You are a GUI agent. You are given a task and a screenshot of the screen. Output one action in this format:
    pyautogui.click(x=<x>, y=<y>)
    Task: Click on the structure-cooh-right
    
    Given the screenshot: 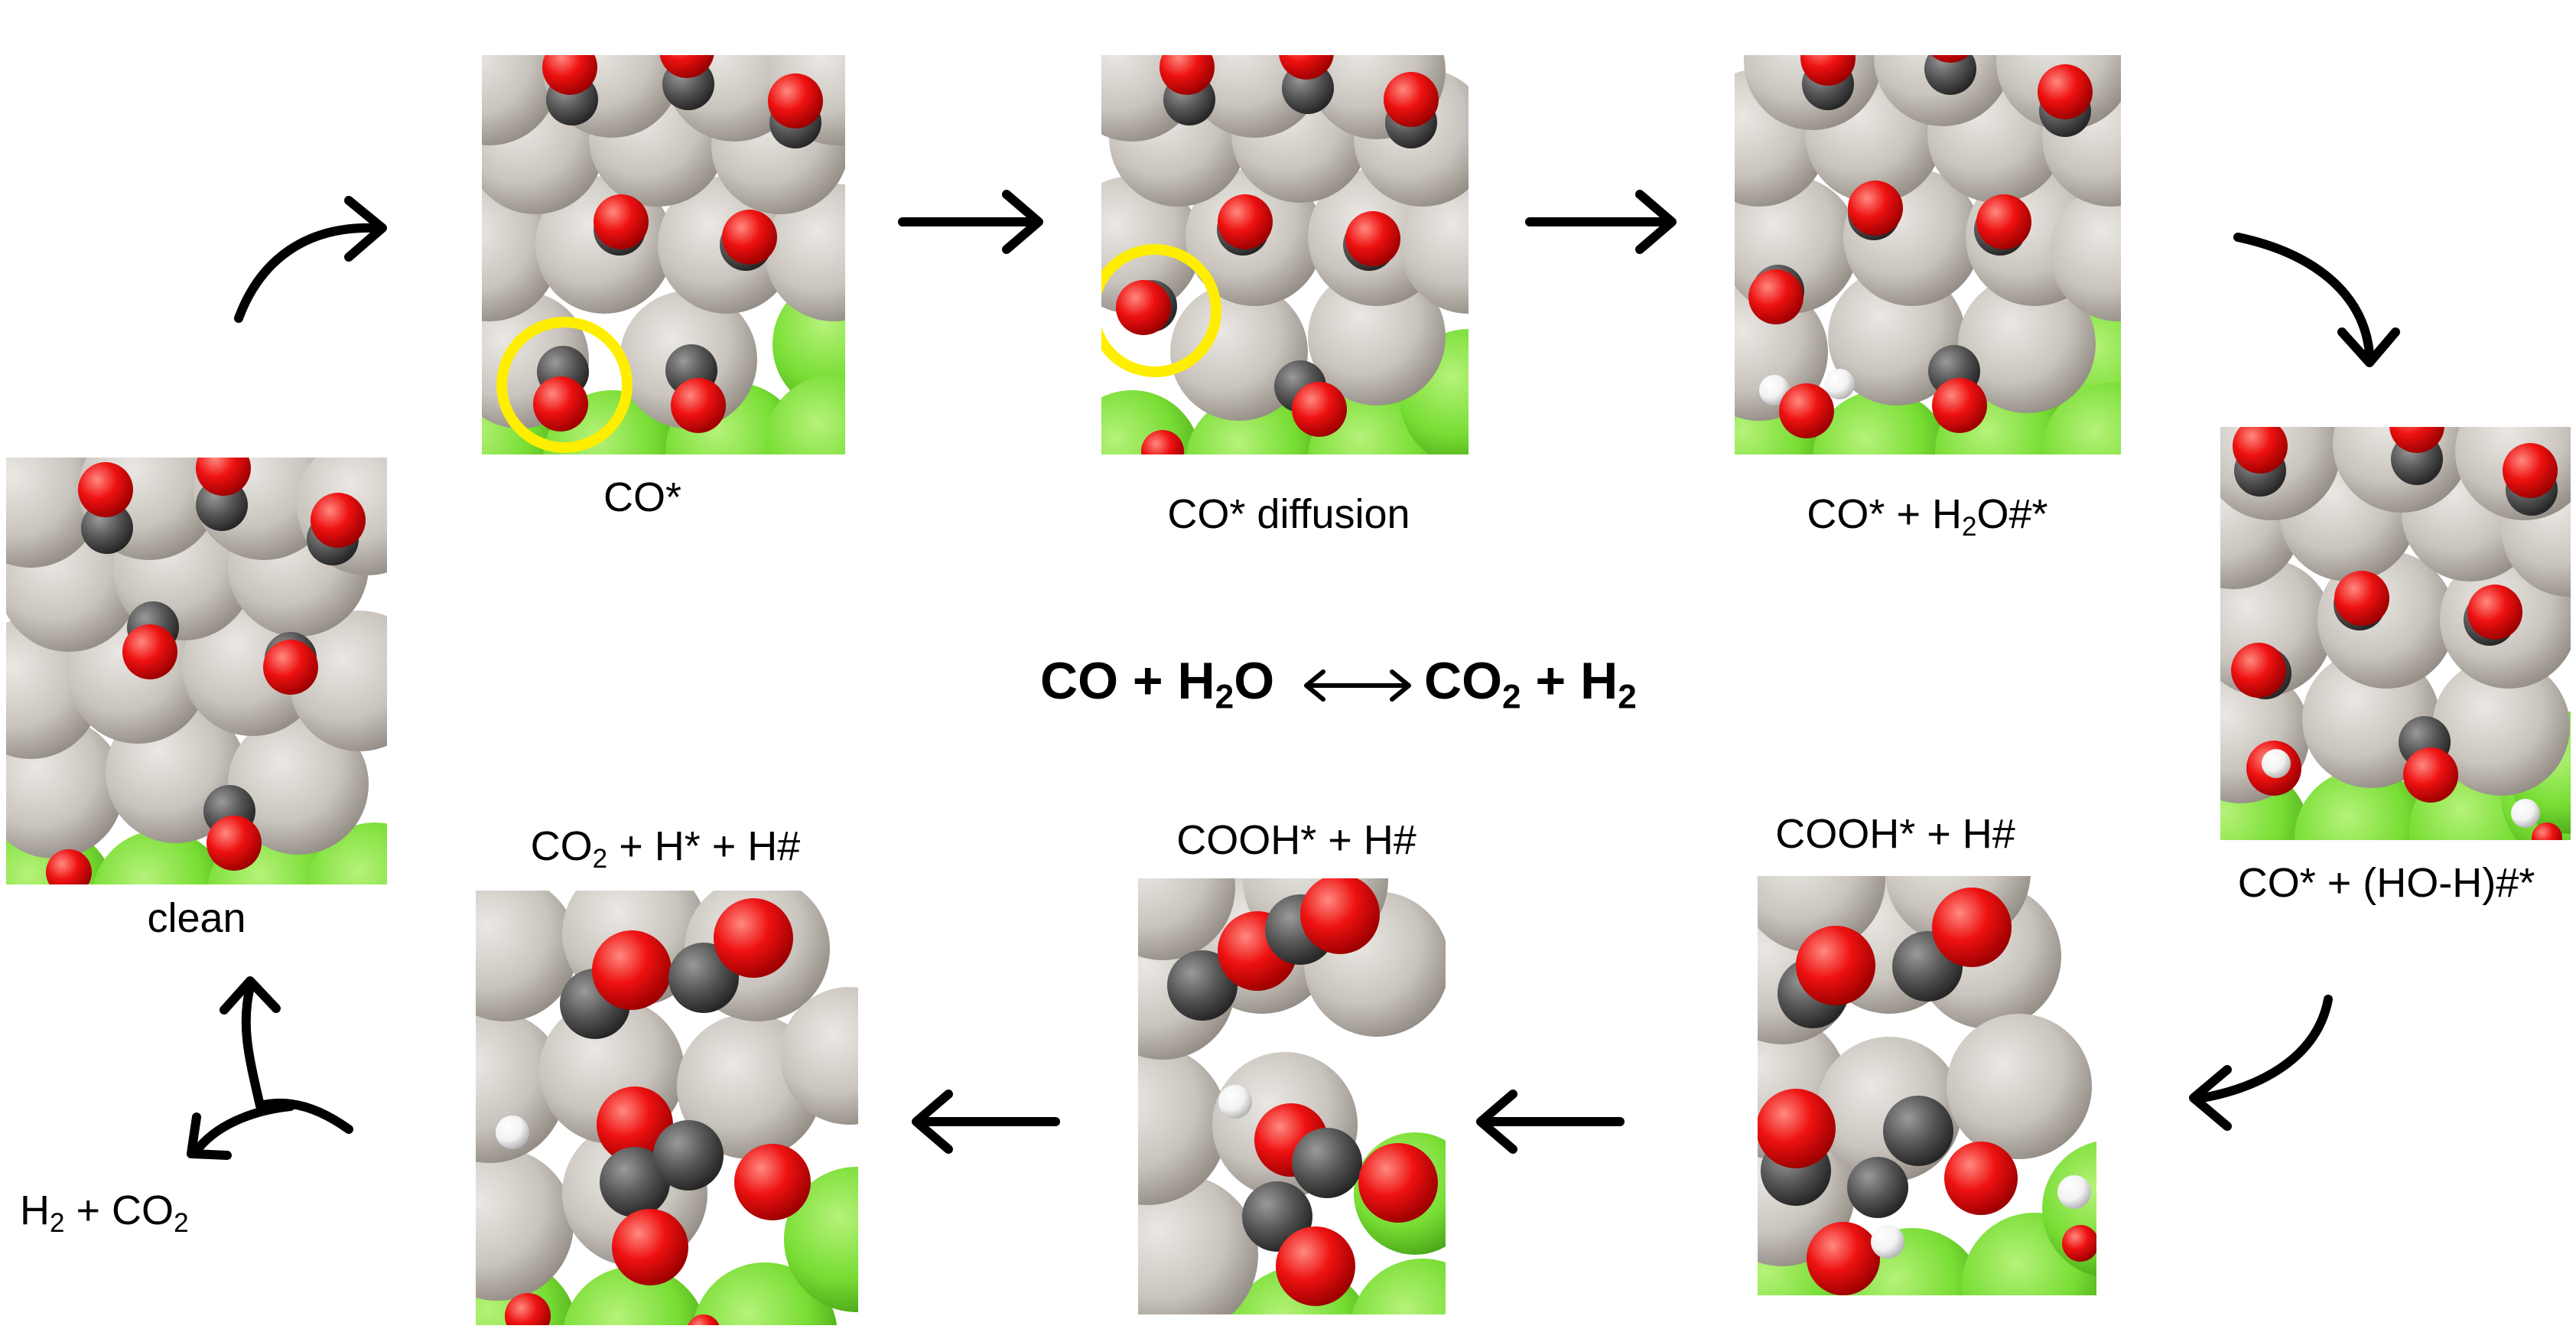 What is the action you would take?
    pyautogui.click(x=1927, y=1085)
    